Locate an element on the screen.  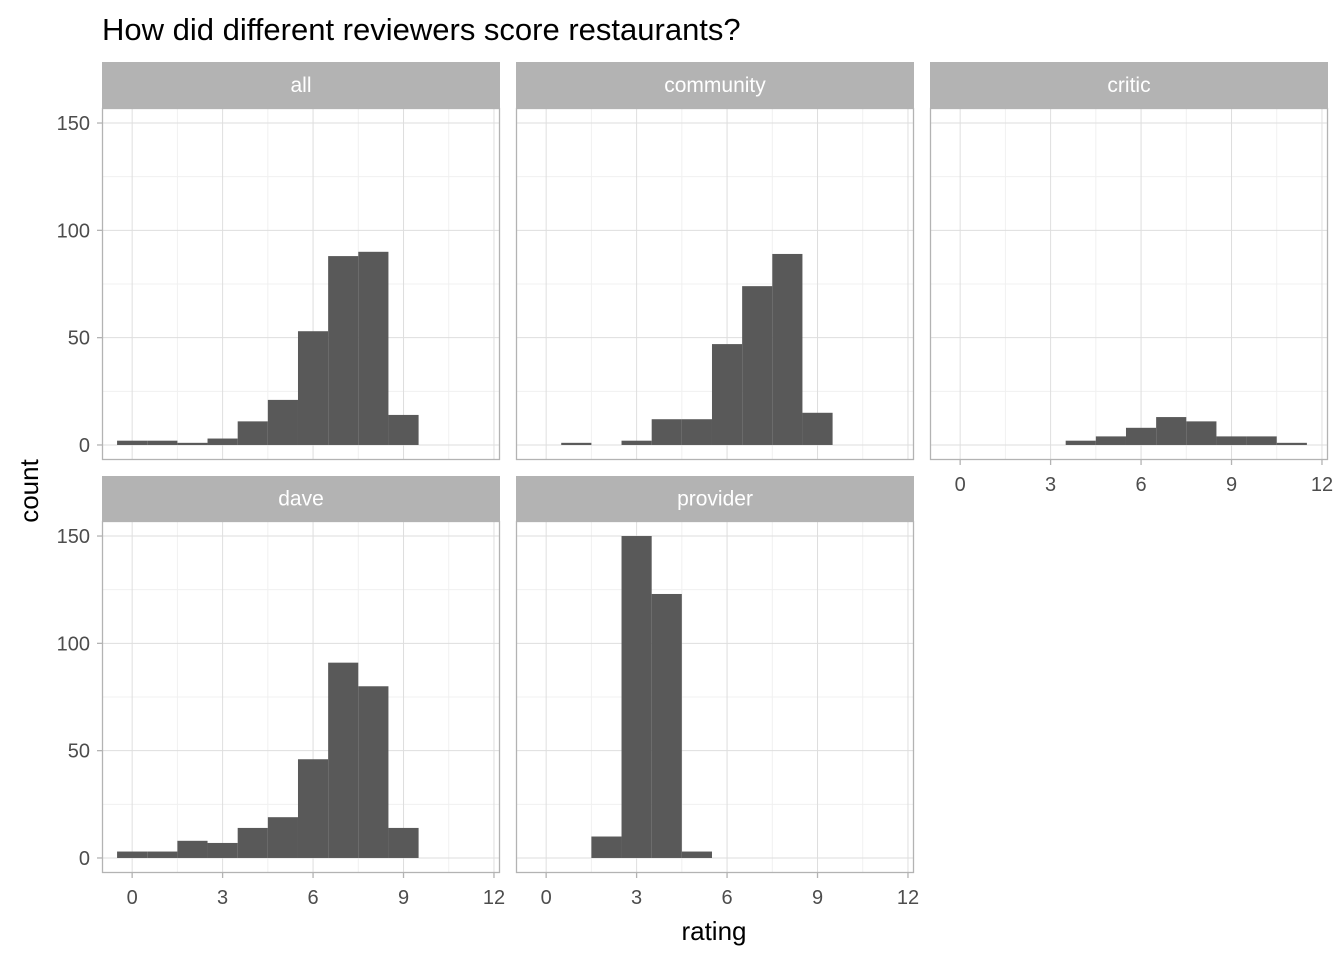
facet-strip-label: all is located at coordinates (300, 85).